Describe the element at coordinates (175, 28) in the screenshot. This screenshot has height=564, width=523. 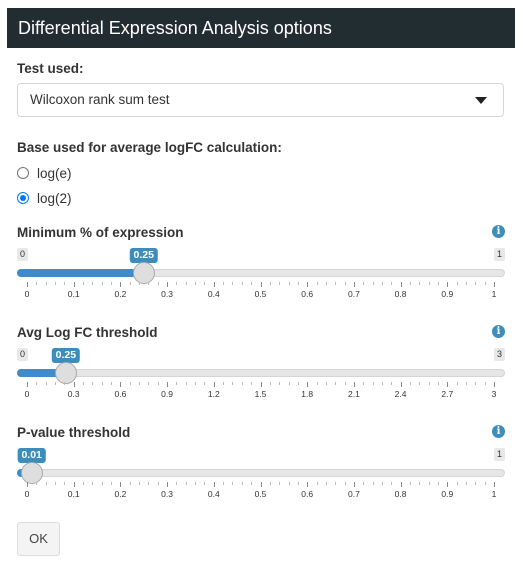
I see `panel-title: Differential Expression Analysis options` at that location.